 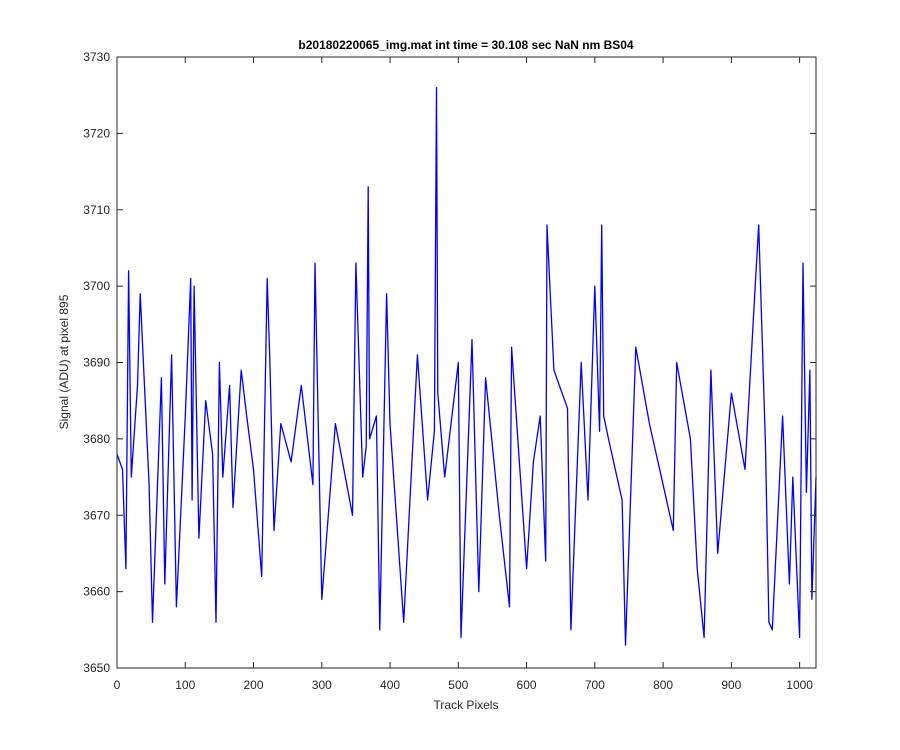 I want to click on y-tick-label: 3700, so click(x=96, y=286).